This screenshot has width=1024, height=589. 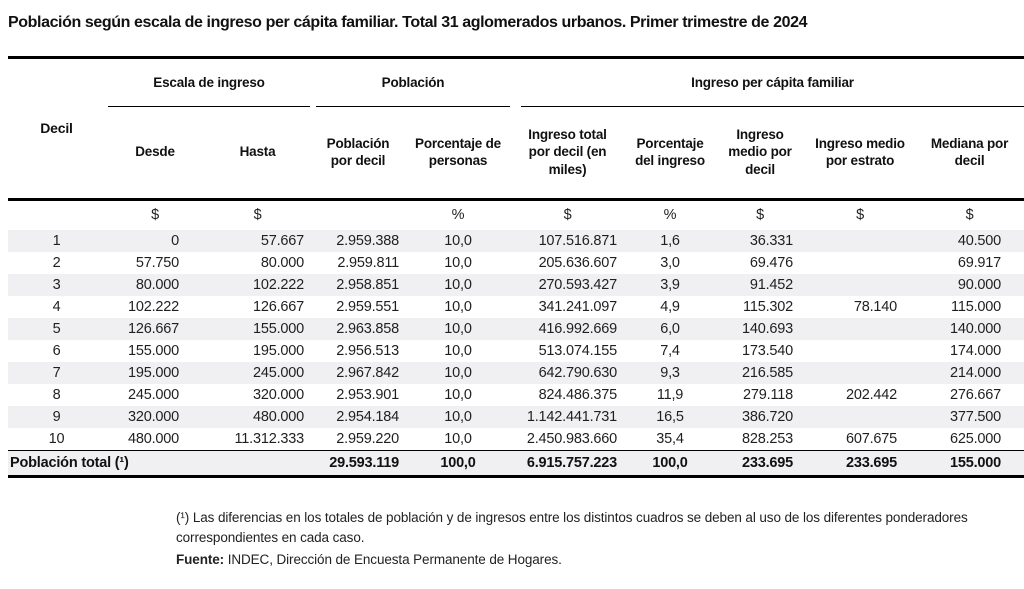 What do you see at coordinates (157, 285) in the screenshot?
I see `cell-desde: 80.000` at bounding box center [157, 285].